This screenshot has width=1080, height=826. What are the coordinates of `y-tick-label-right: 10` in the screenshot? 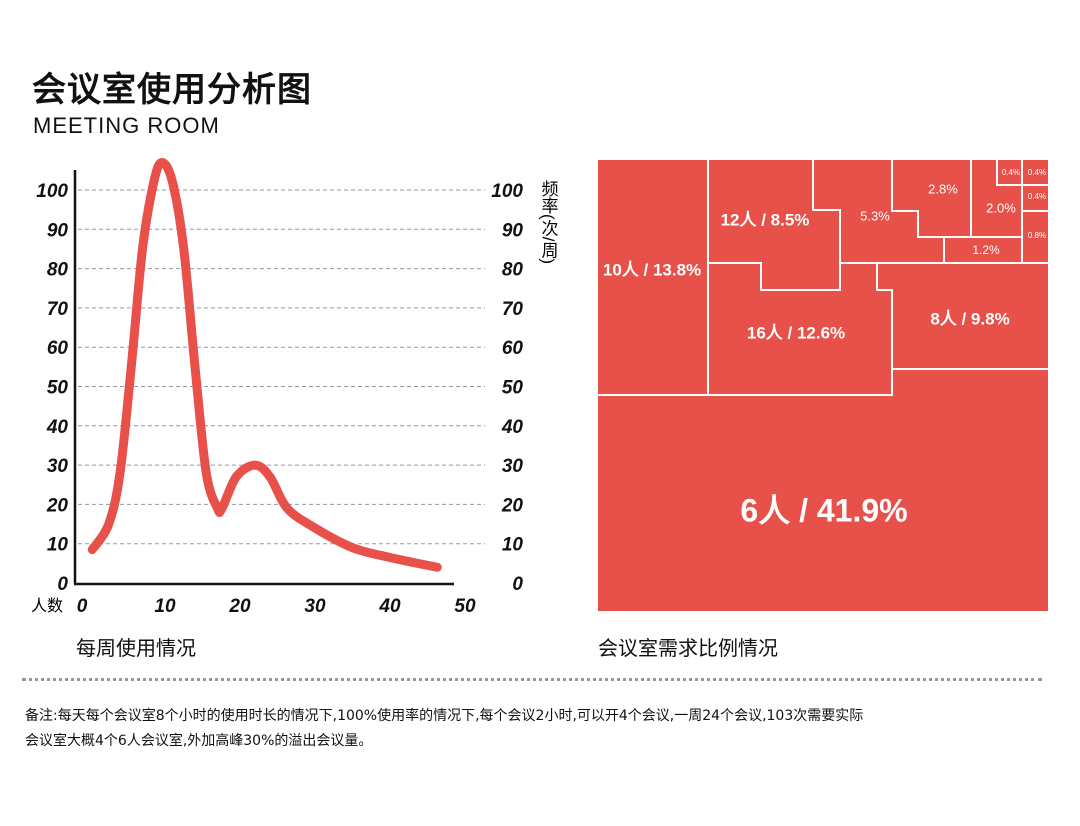 It's located at (513, 545).